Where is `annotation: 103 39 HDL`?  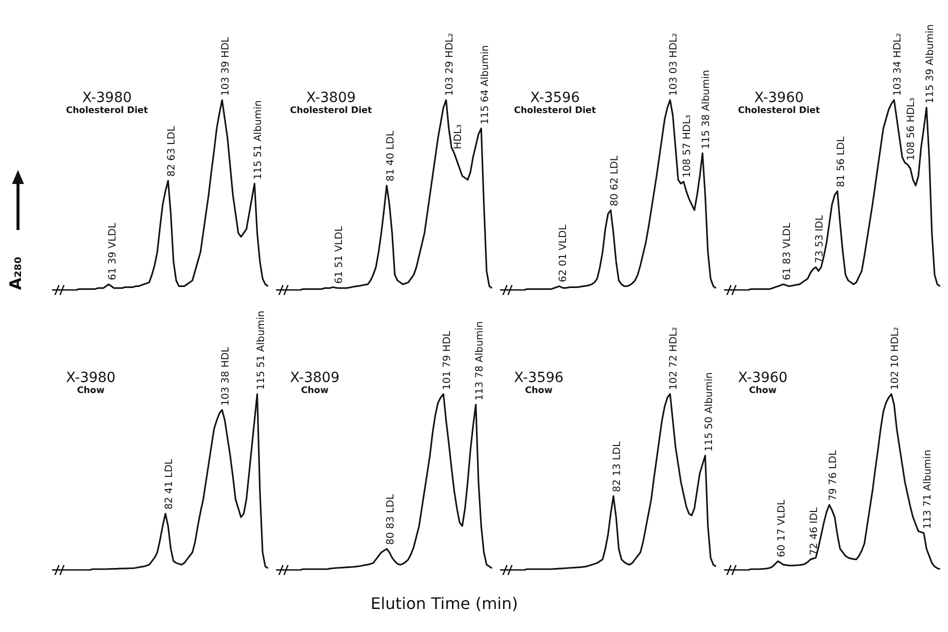
annotation: 103 39 HDL is located at coordinates (226, 66).